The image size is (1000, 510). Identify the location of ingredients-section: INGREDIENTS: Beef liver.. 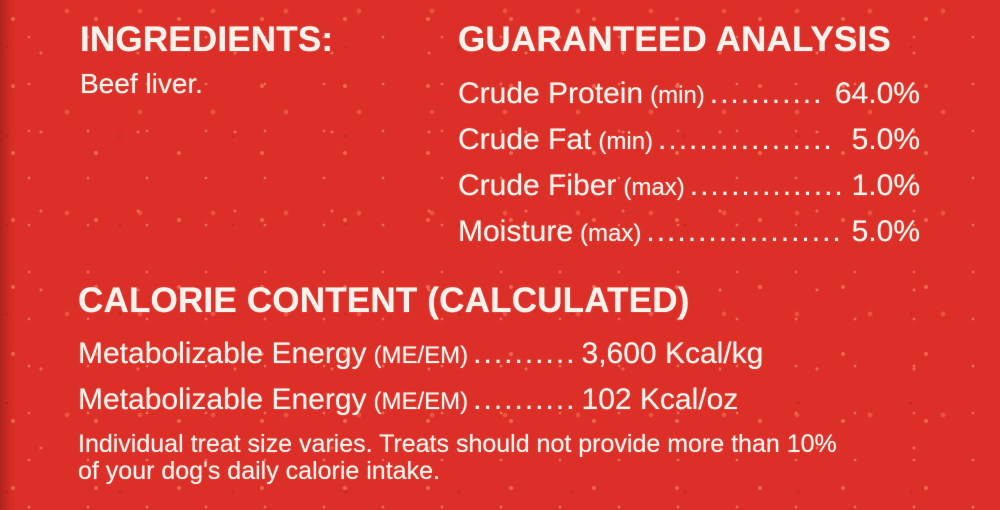
(206, 60).